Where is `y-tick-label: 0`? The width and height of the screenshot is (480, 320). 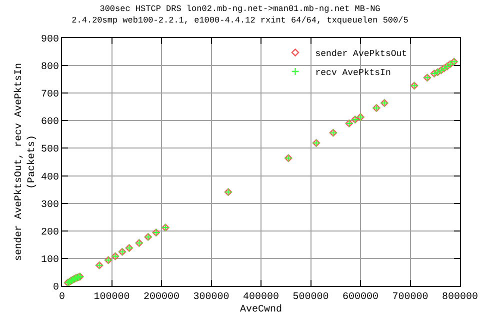
y-tick-label: 0 is located at coordinates (55, 288).